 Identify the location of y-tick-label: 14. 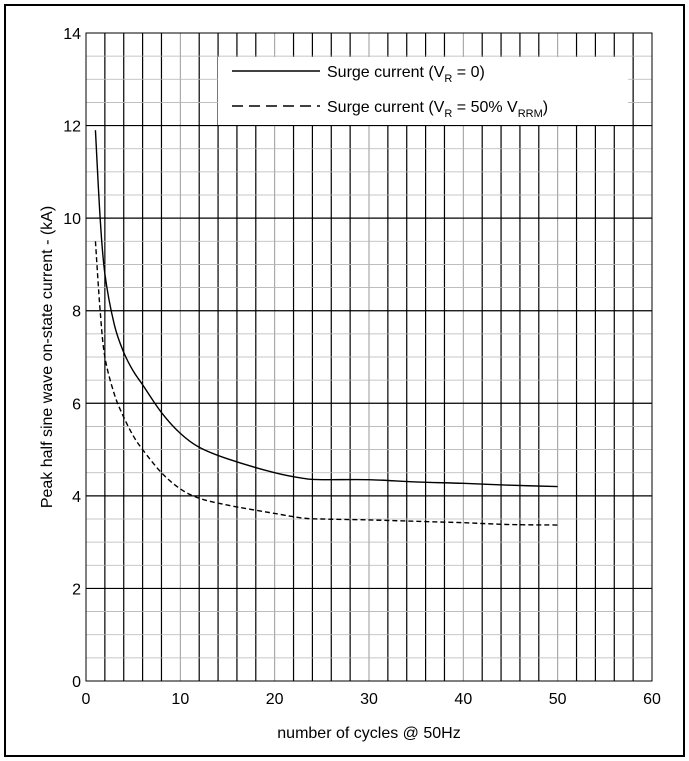
(72, 34).